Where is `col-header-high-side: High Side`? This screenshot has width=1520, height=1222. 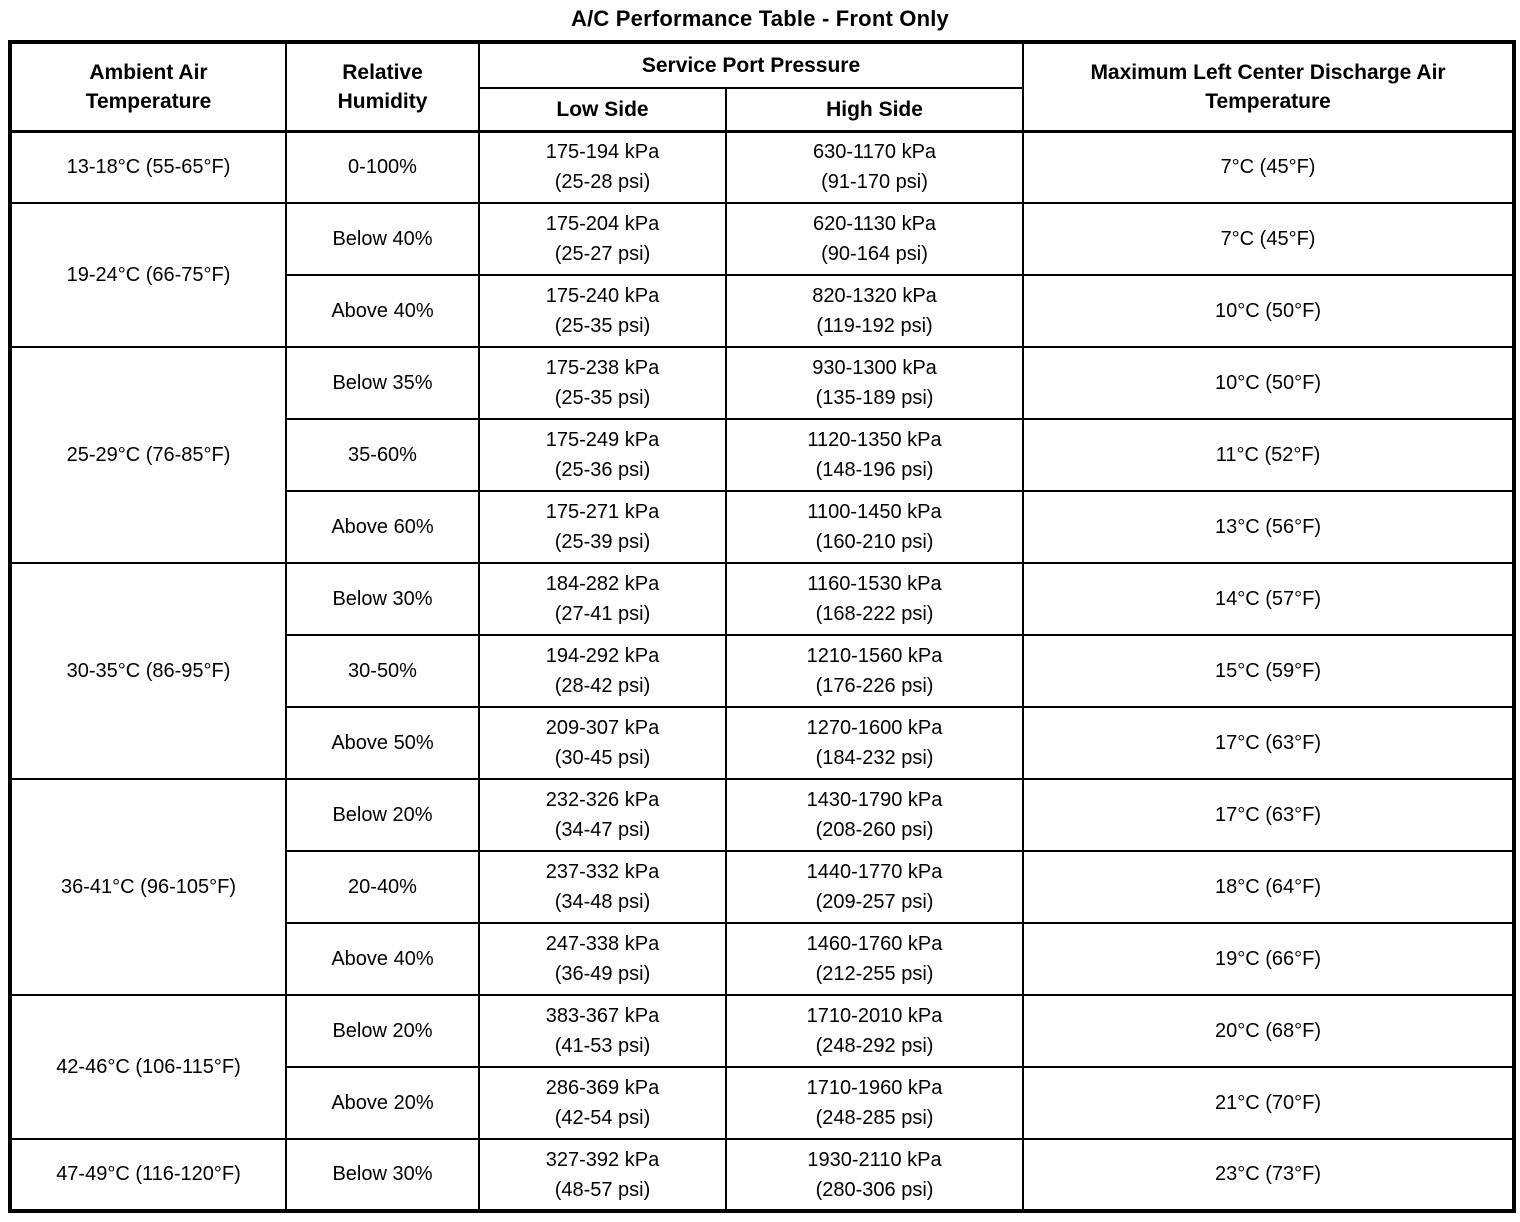 col-header-high-side: High Side is located at coordinates (874, 110).